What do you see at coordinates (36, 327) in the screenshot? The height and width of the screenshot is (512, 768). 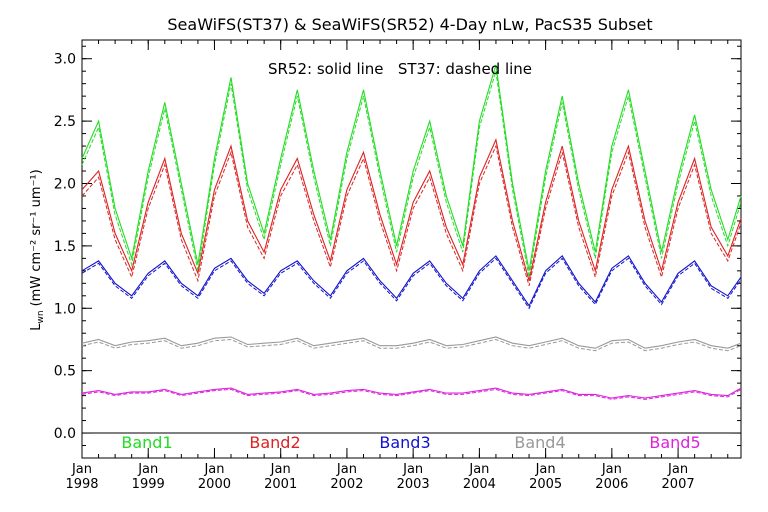 I see `y-axis-label-main: L` at bounding box center [36, 327].